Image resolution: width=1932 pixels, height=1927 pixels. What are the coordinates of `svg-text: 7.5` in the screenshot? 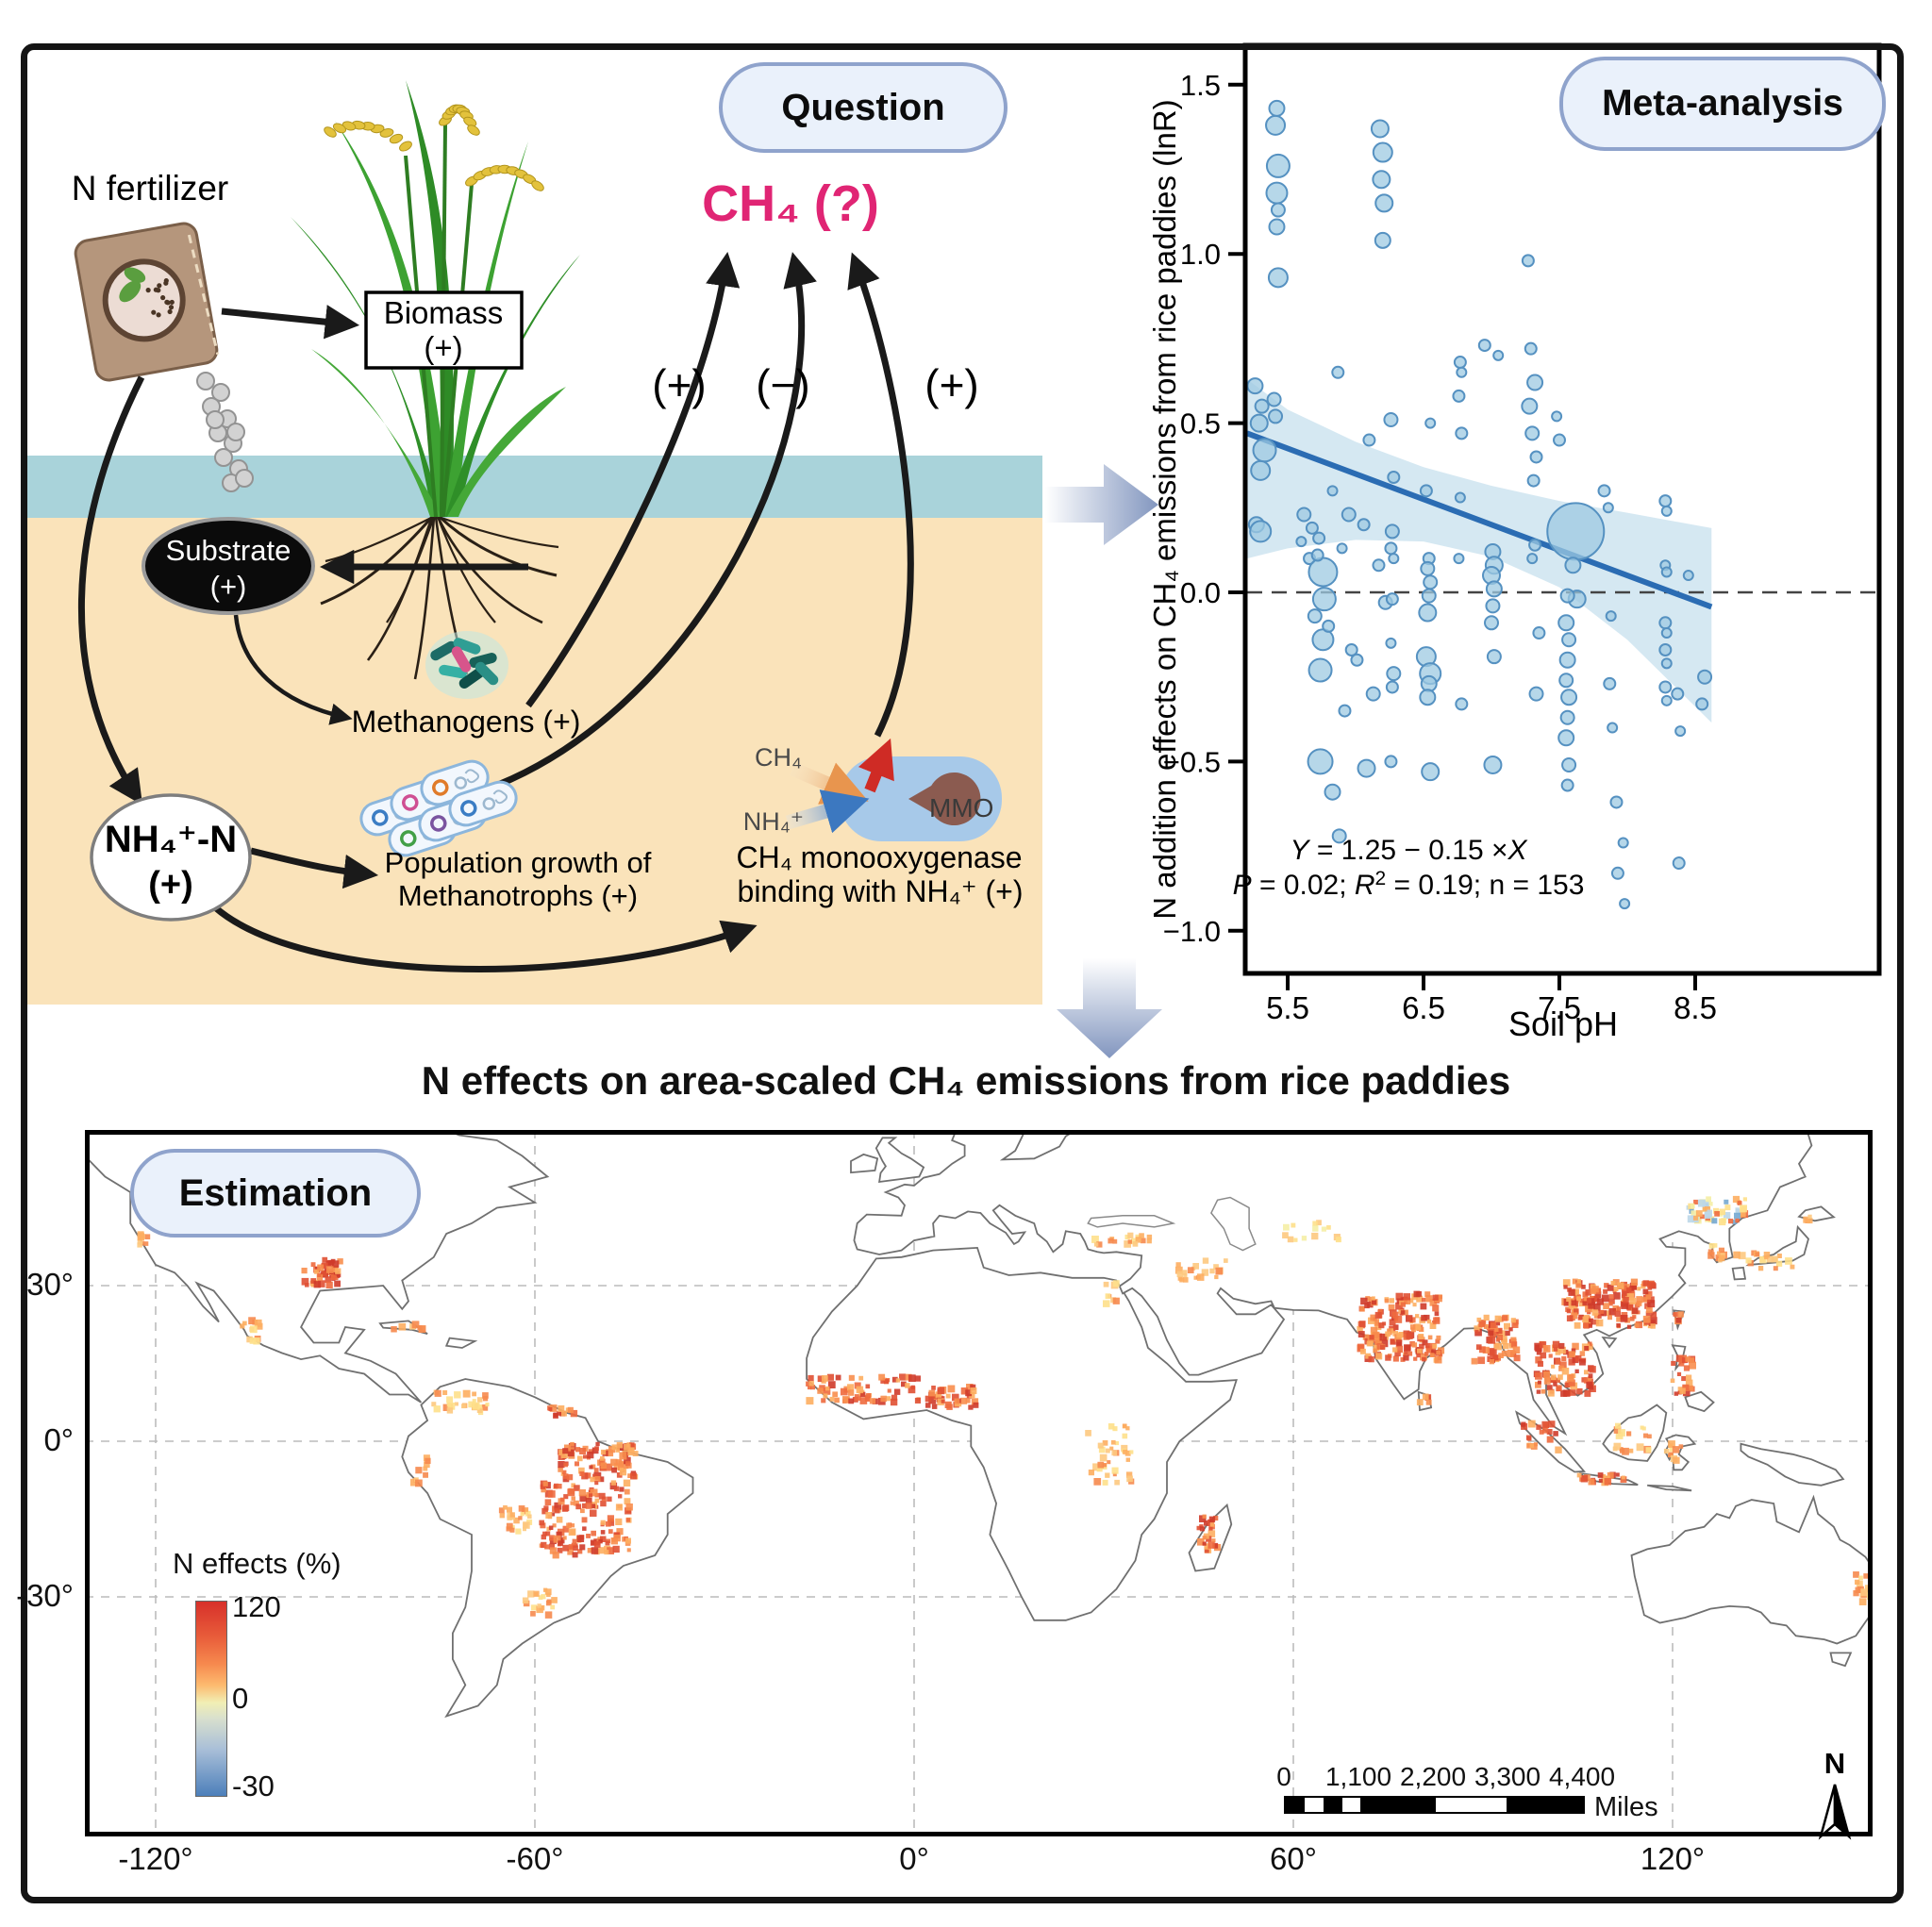 It's located at (1559, 1007).